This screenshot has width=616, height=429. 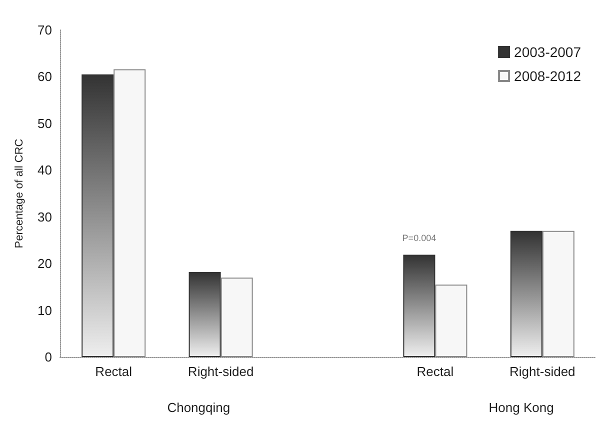 What do you see at coordinates (45, 216) in the screenshot?
I see `y-tick-label: 30` at bounding box center [45, 216].